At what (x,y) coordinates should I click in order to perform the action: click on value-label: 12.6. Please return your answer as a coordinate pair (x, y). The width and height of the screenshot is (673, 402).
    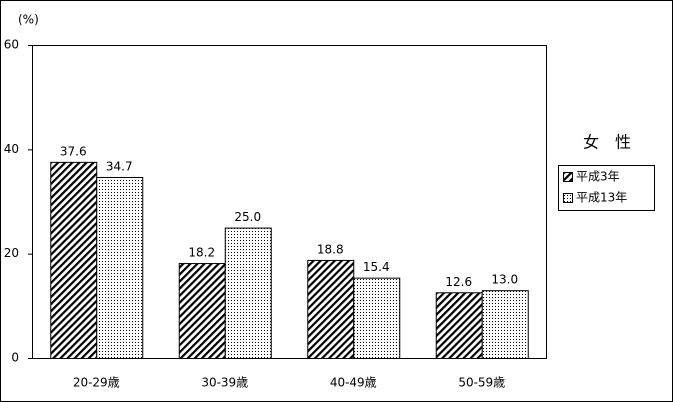
    Looking at the image, I should click on (458, 282).